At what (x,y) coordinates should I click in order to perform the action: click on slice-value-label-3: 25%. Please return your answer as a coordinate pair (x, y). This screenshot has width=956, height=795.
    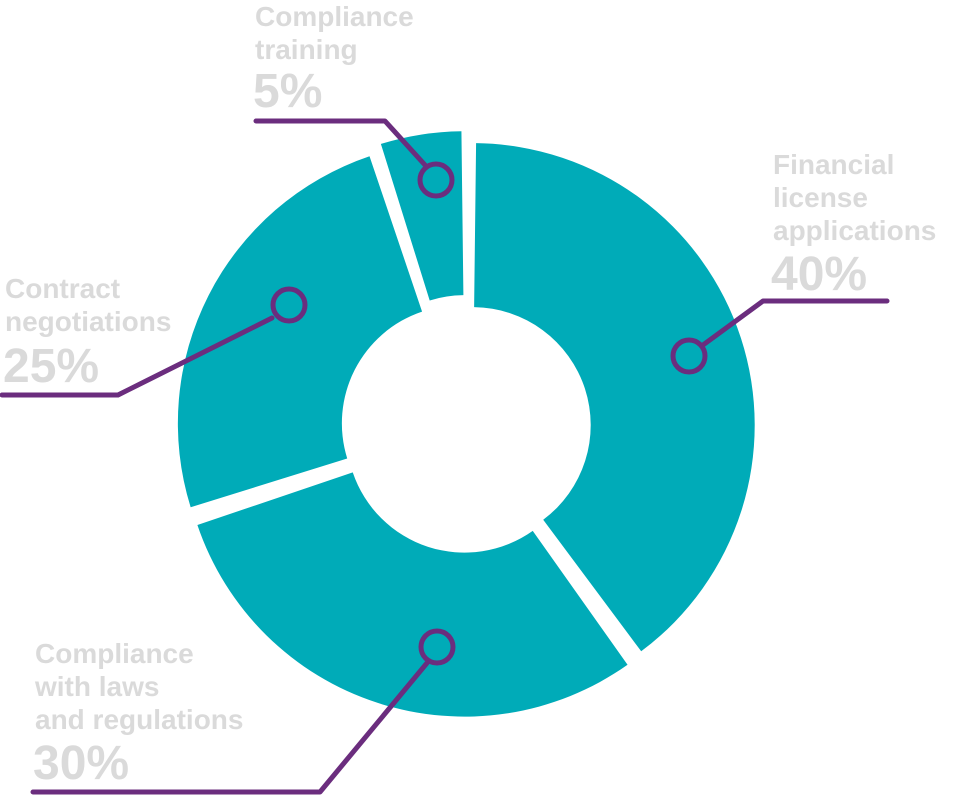
    Looking at the image, I should click on (51, 366).